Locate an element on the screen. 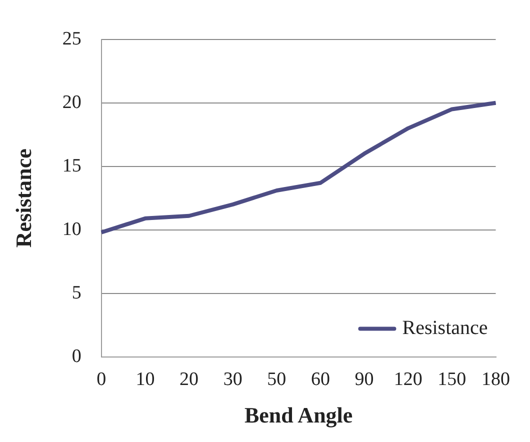 Image resolution: width=530 pixels, height=442 pixels. x-tick-label: 150 is located at coordinates (452, 379).